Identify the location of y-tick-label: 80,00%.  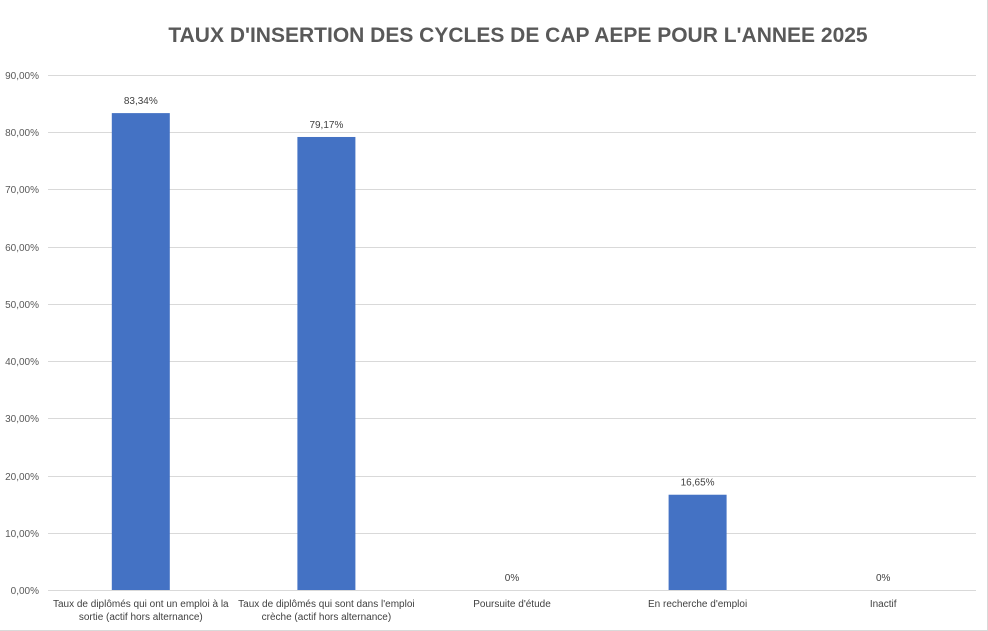
(22, 133).